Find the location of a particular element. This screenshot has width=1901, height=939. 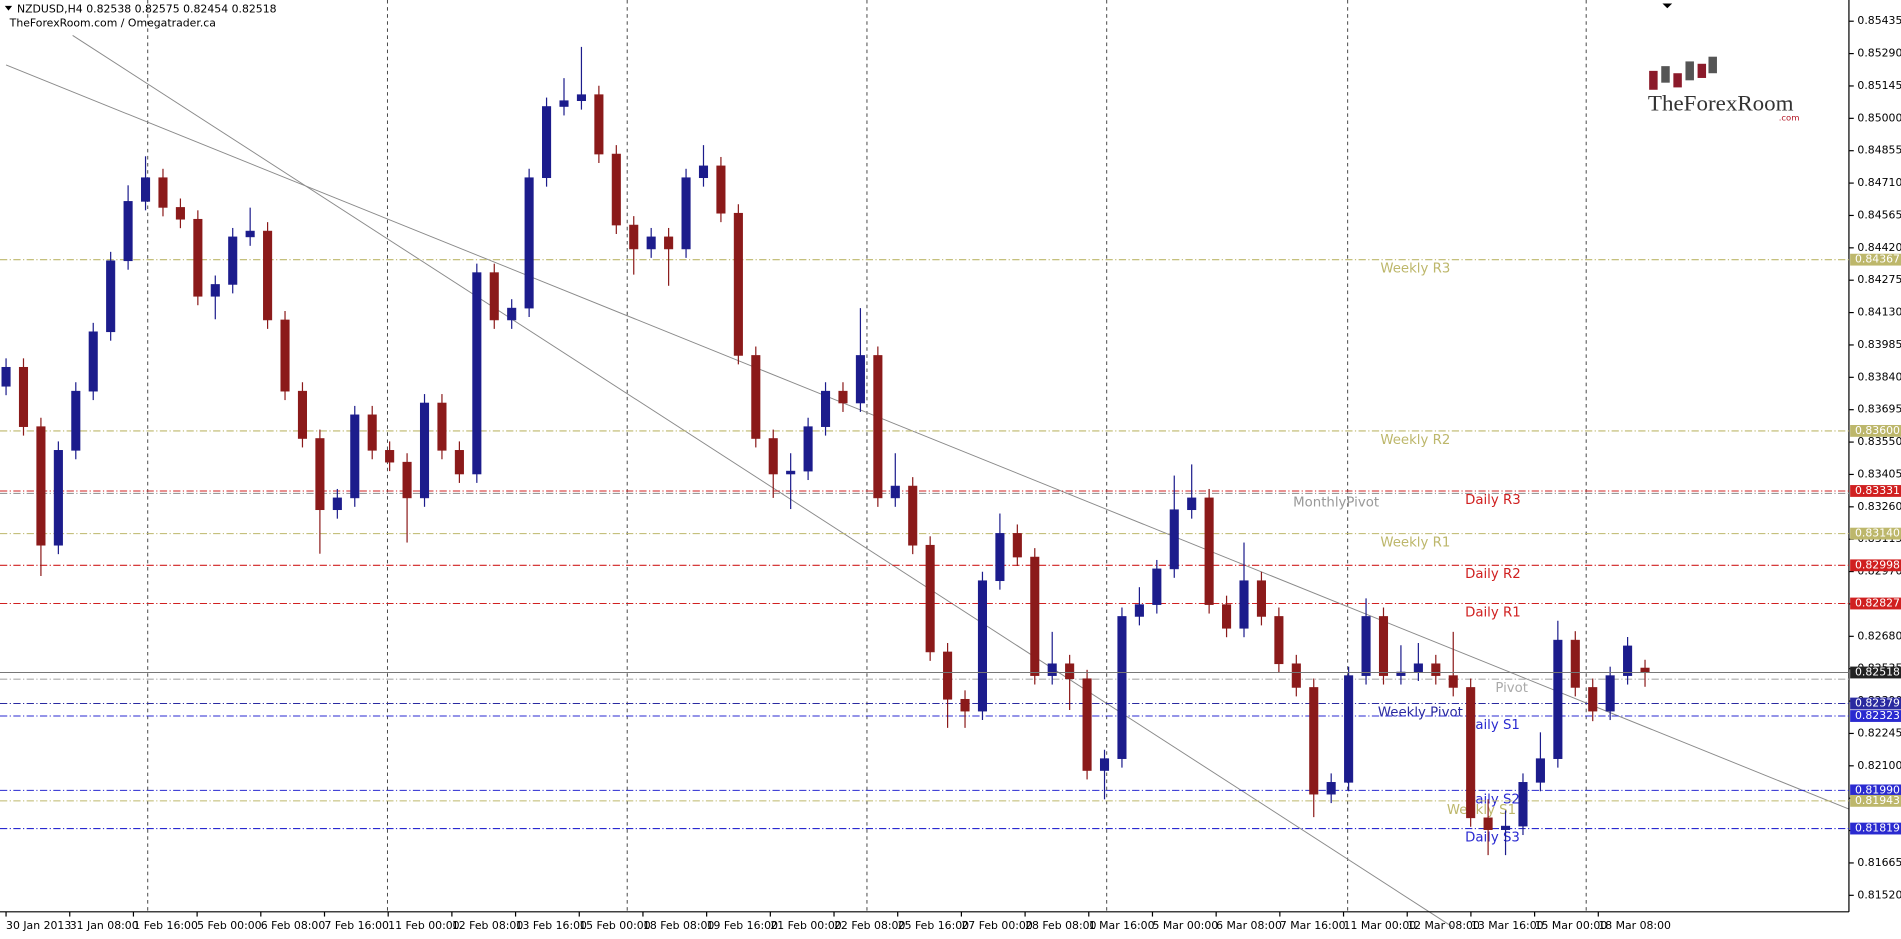

level-price-label: 0.82827 is located at coordinates (1877, 603).